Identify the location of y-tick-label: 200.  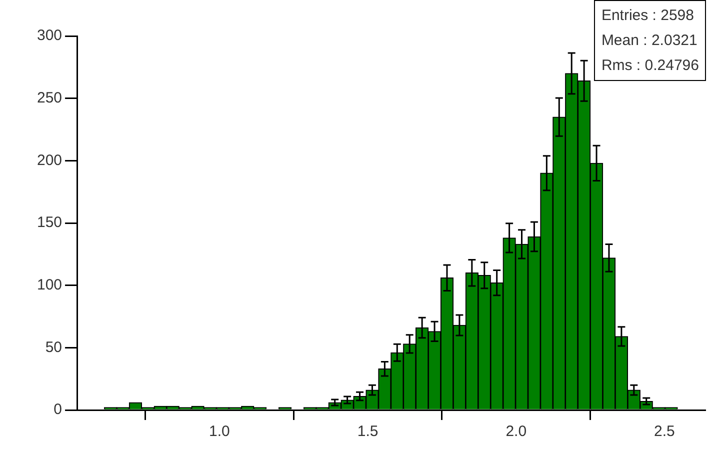
(49, 160).